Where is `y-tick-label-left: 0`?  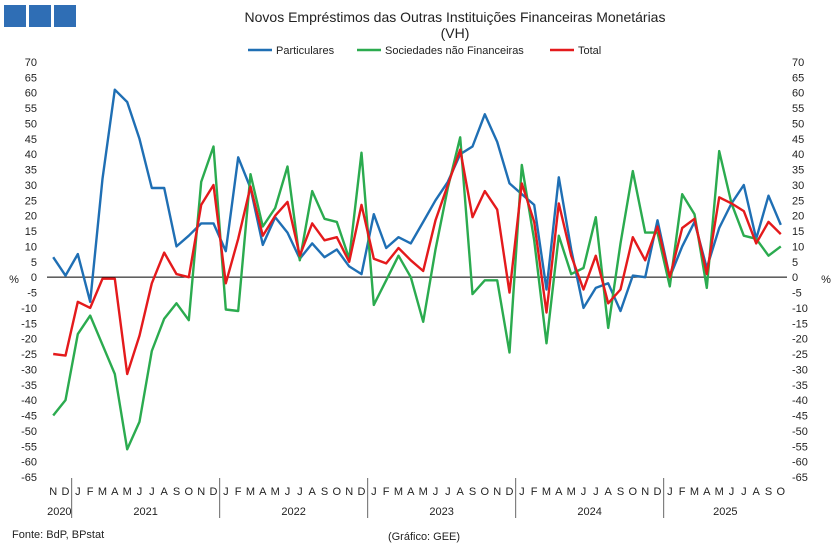 y-tick-label-left: 0 is located at coordinates (34, 278).